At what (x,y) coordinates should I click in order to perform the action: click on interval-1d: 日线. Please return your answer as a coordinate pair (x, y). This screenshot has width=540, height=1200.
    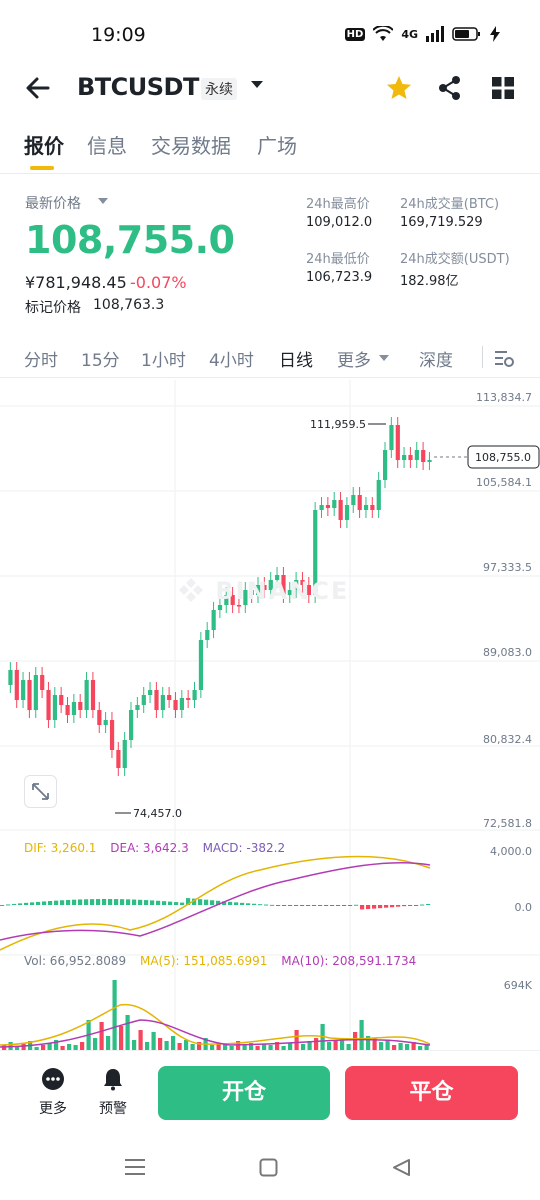
    Looking at the image, I should click on (296, 361).